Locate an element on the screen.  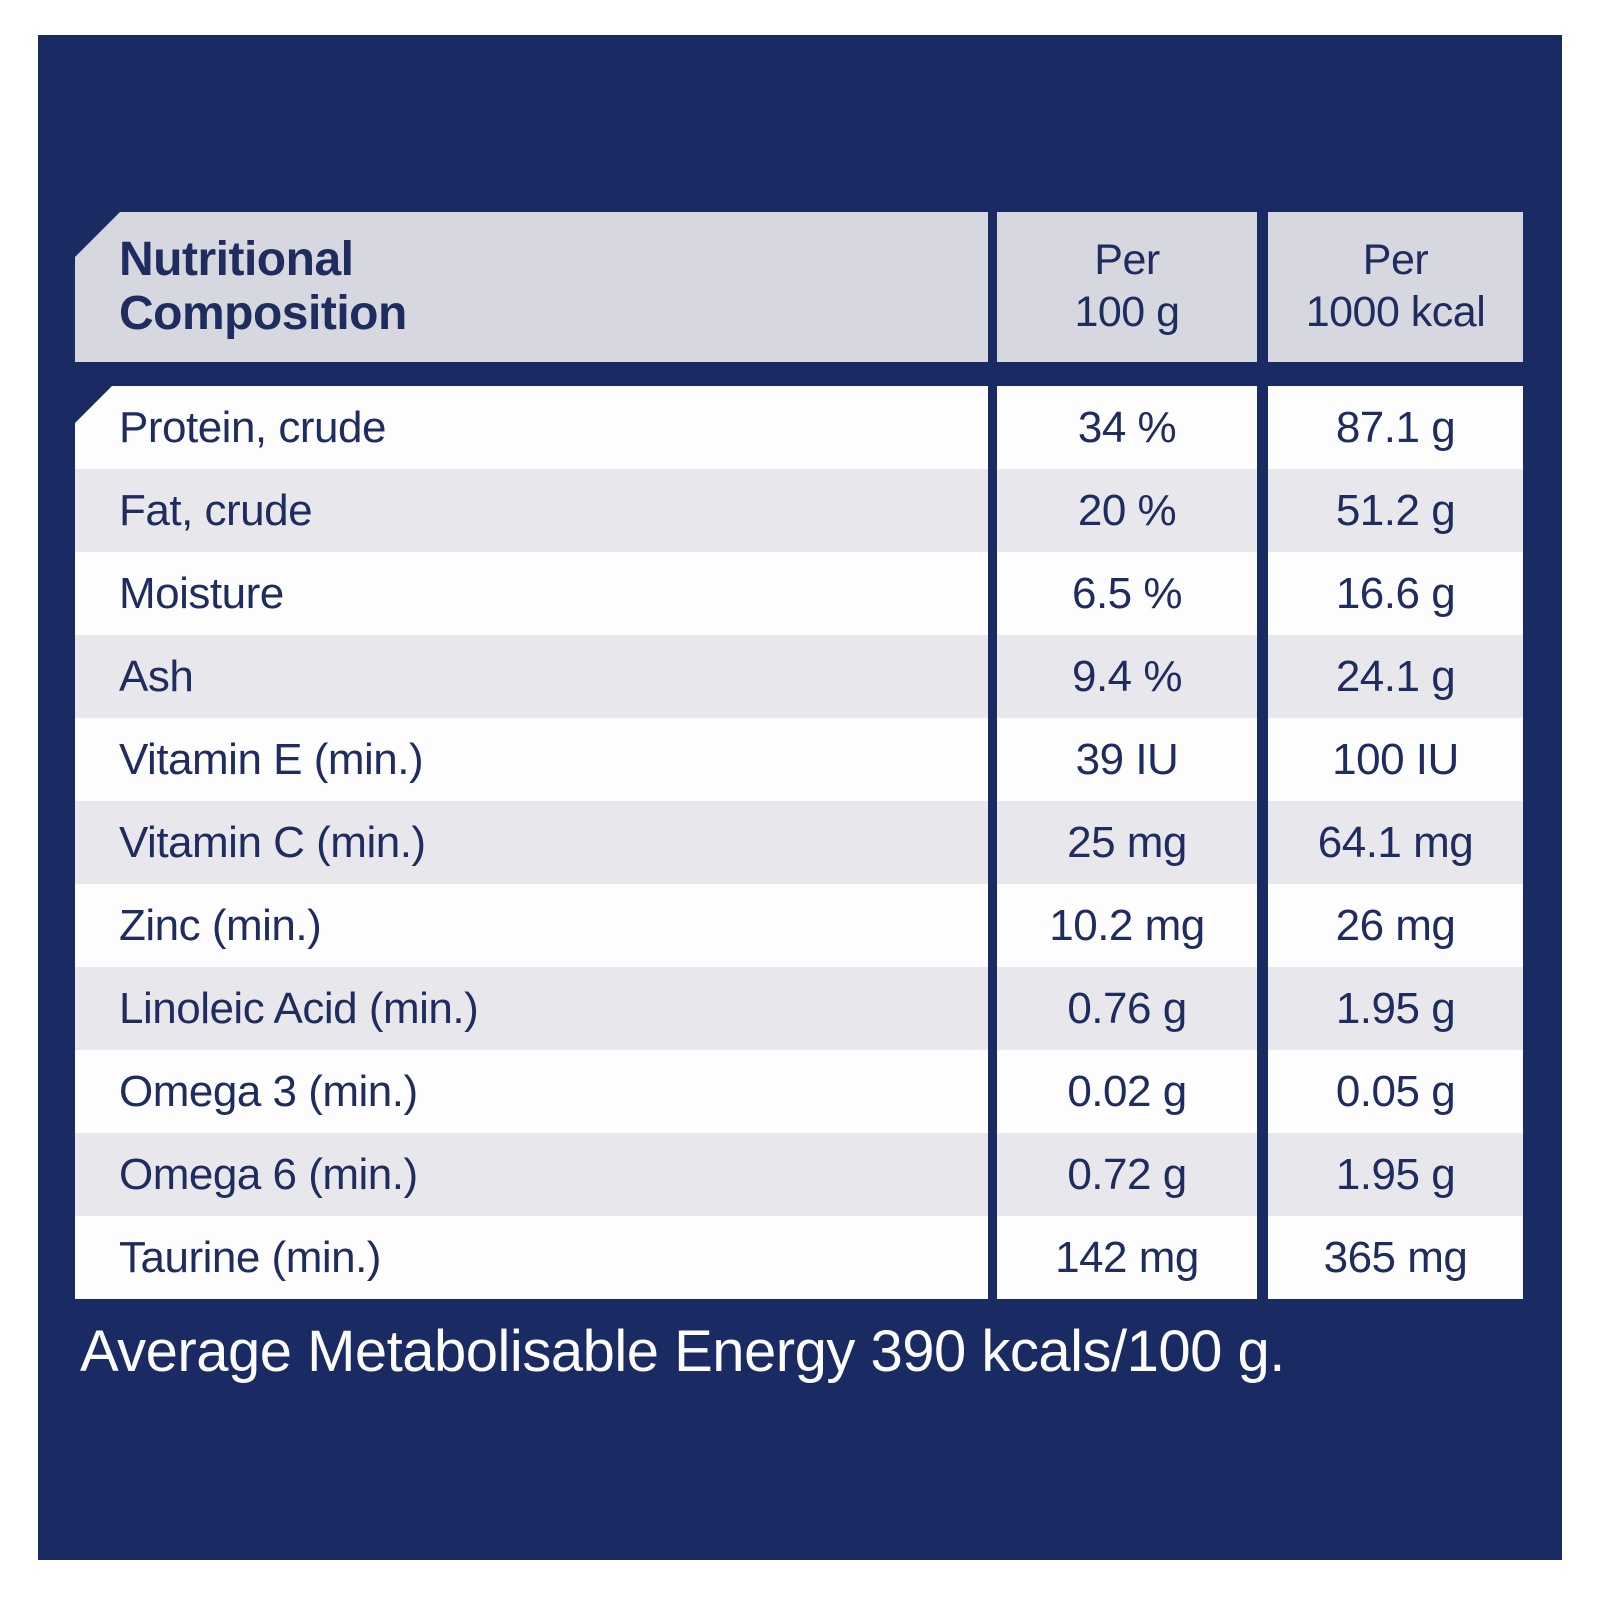
row-per-100g-value: 20 % is located at coordinates (1127, 510).